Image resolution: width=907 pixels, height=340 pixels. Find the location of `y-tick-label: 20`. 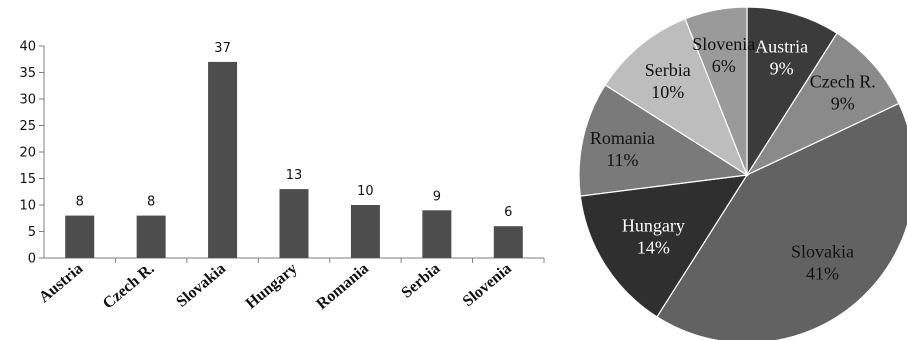

y-tick-label: 20 is located at coordinates (27, 153).